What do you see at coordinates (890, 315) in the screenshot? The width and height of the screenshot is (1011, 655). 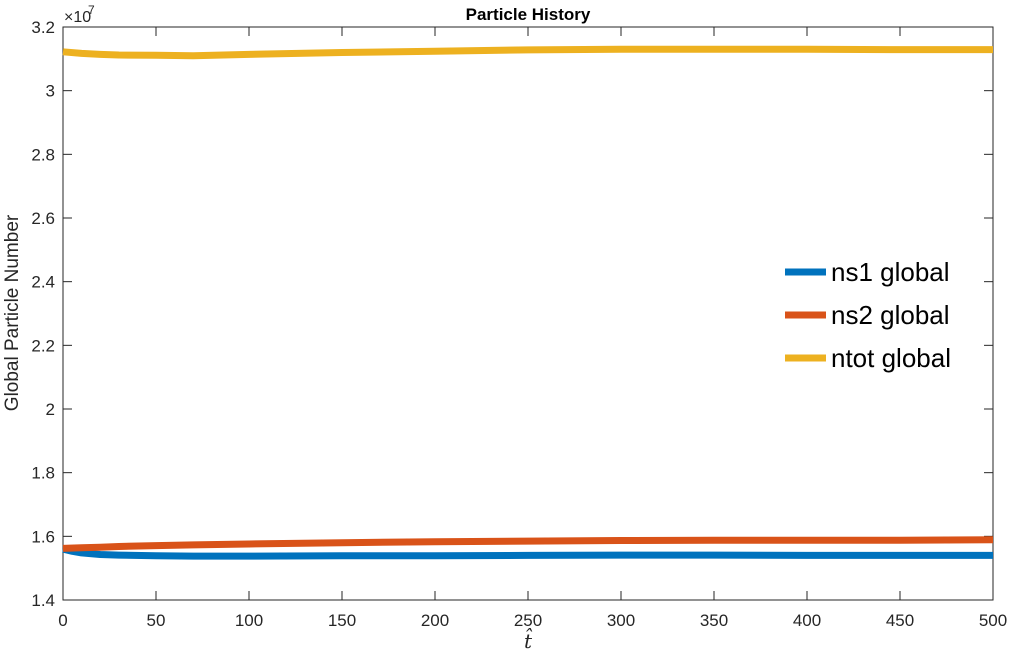 I see `legend-label: ns2 global` at bounding box center [890, 315].